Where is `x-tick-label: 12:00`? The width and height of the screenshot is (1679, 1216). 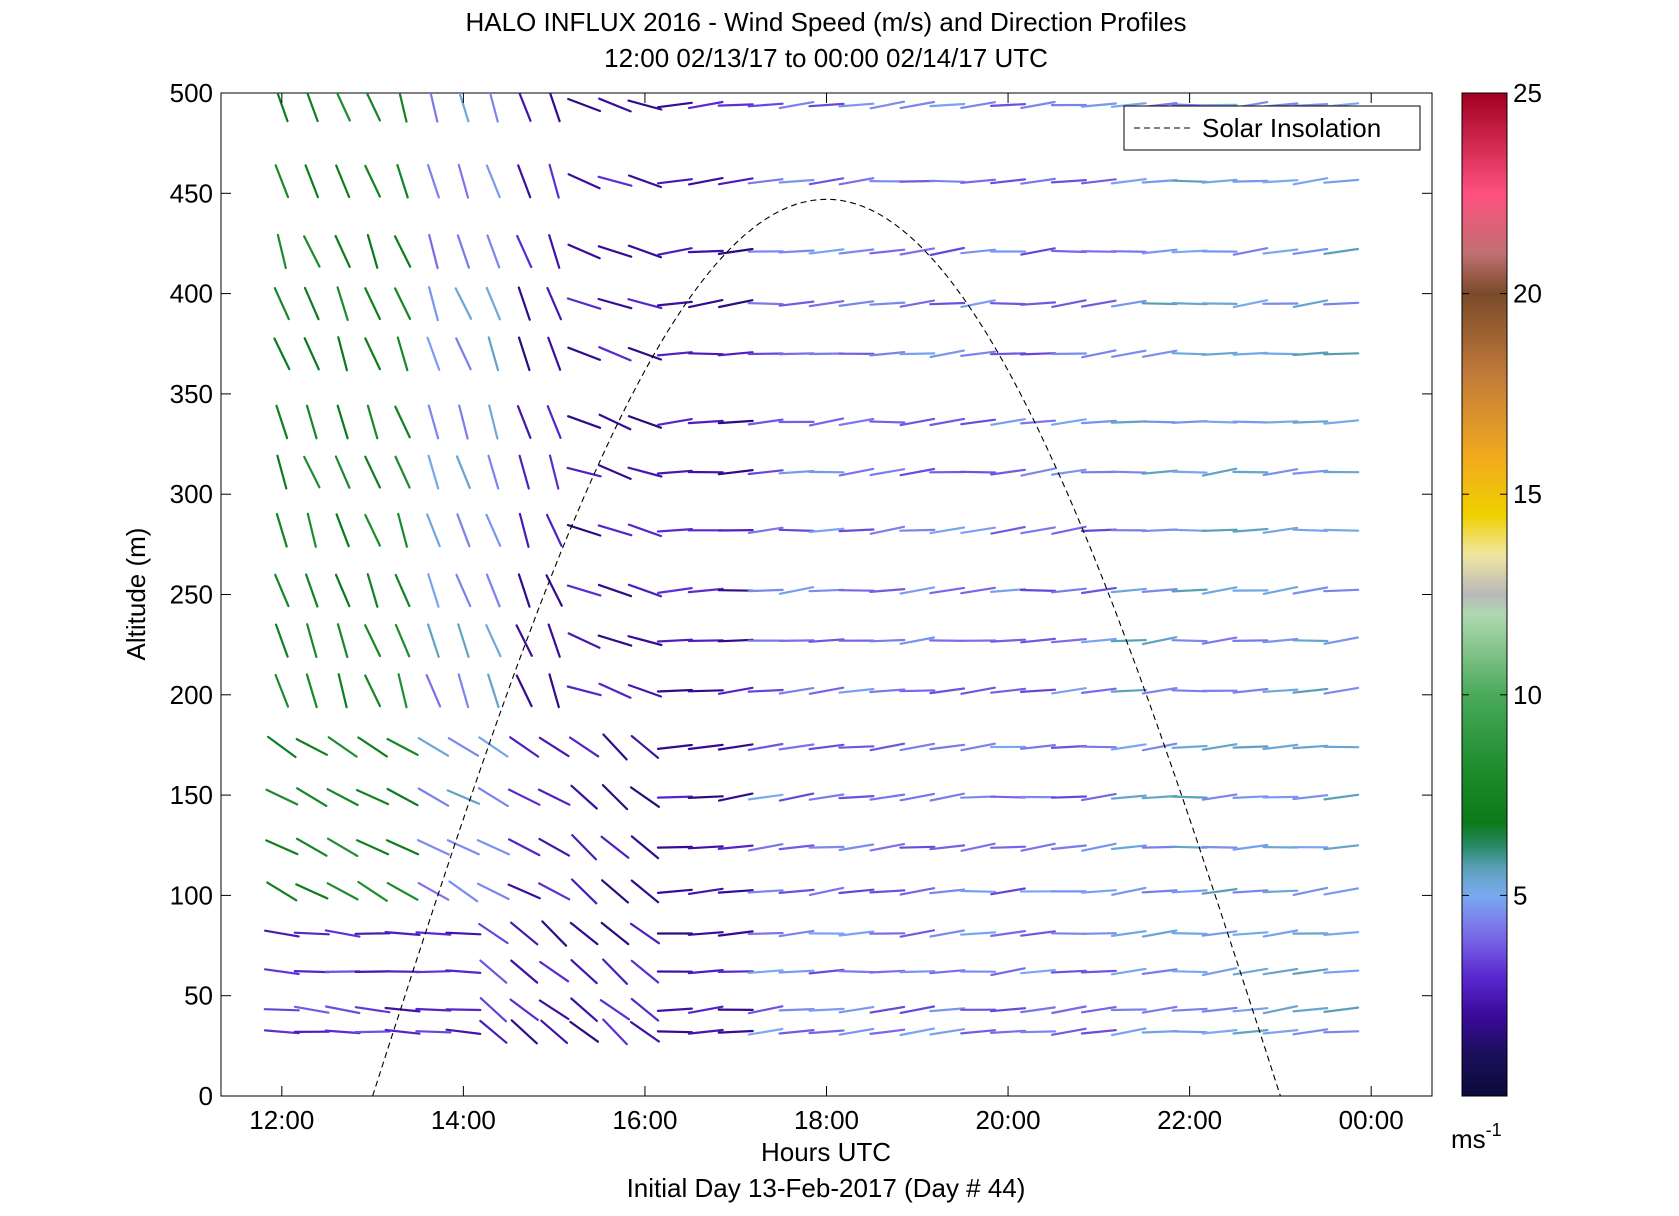 x-tick-label: 12:00 is located at coordinates (281, 1120).